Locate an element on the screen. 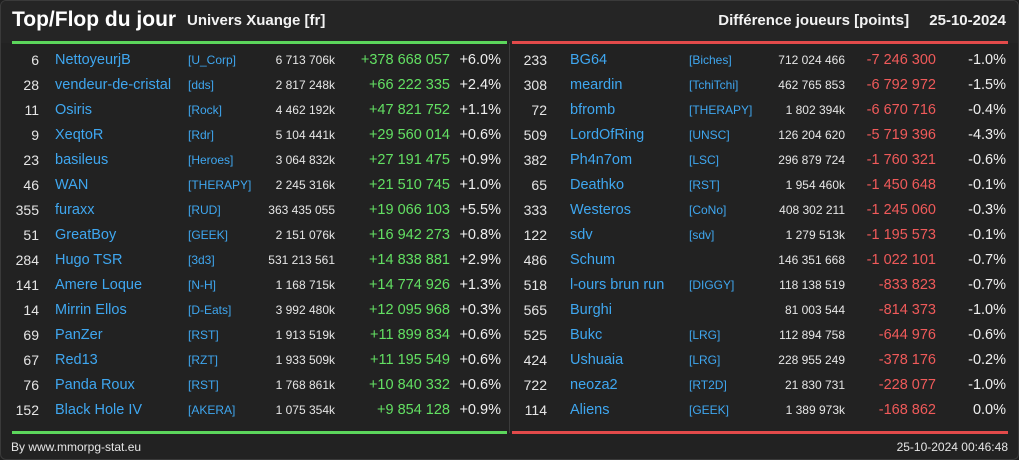 The height and width of the screenshot is (460, 1019). player-link: GreatBoy is located at coordinates (86, 235).